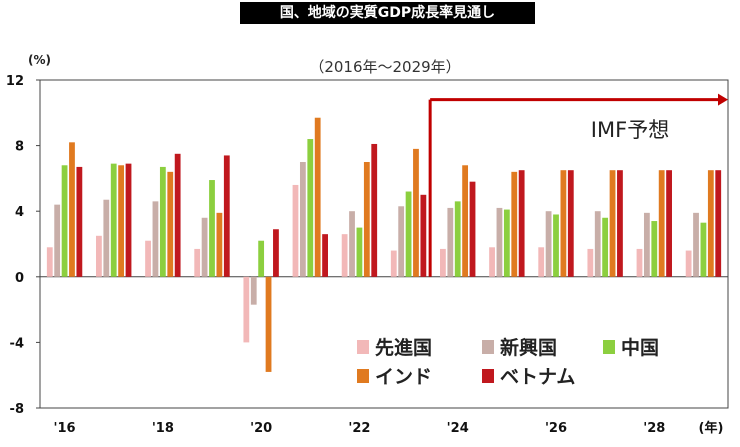  Describe the element at coordinates (276, 253) in the screenshot. I see `bar-ベトナム-2020` at that location.